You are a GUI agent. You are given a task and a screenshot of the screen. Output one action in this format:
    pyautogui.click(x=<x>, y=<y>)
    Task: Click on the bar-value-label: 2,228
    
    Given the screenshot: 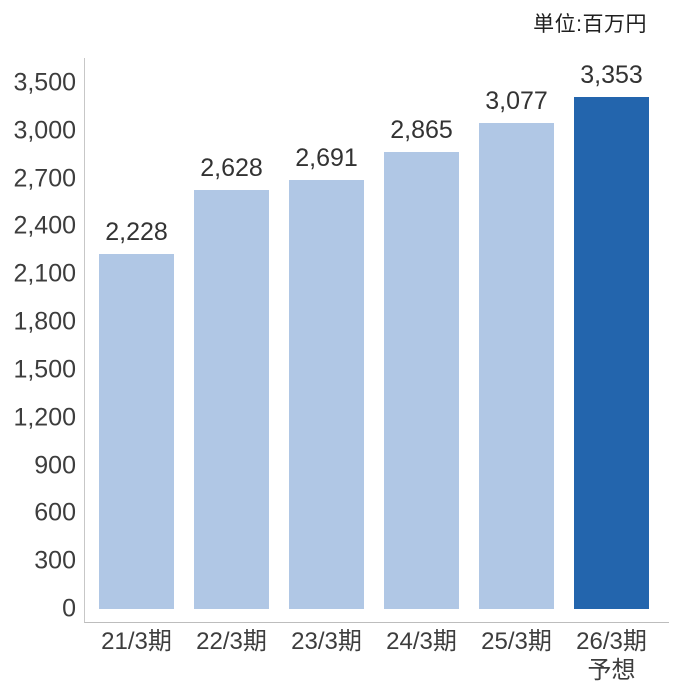 What is the action you would take?
    pyautogui.click(x=136, y=231)
    